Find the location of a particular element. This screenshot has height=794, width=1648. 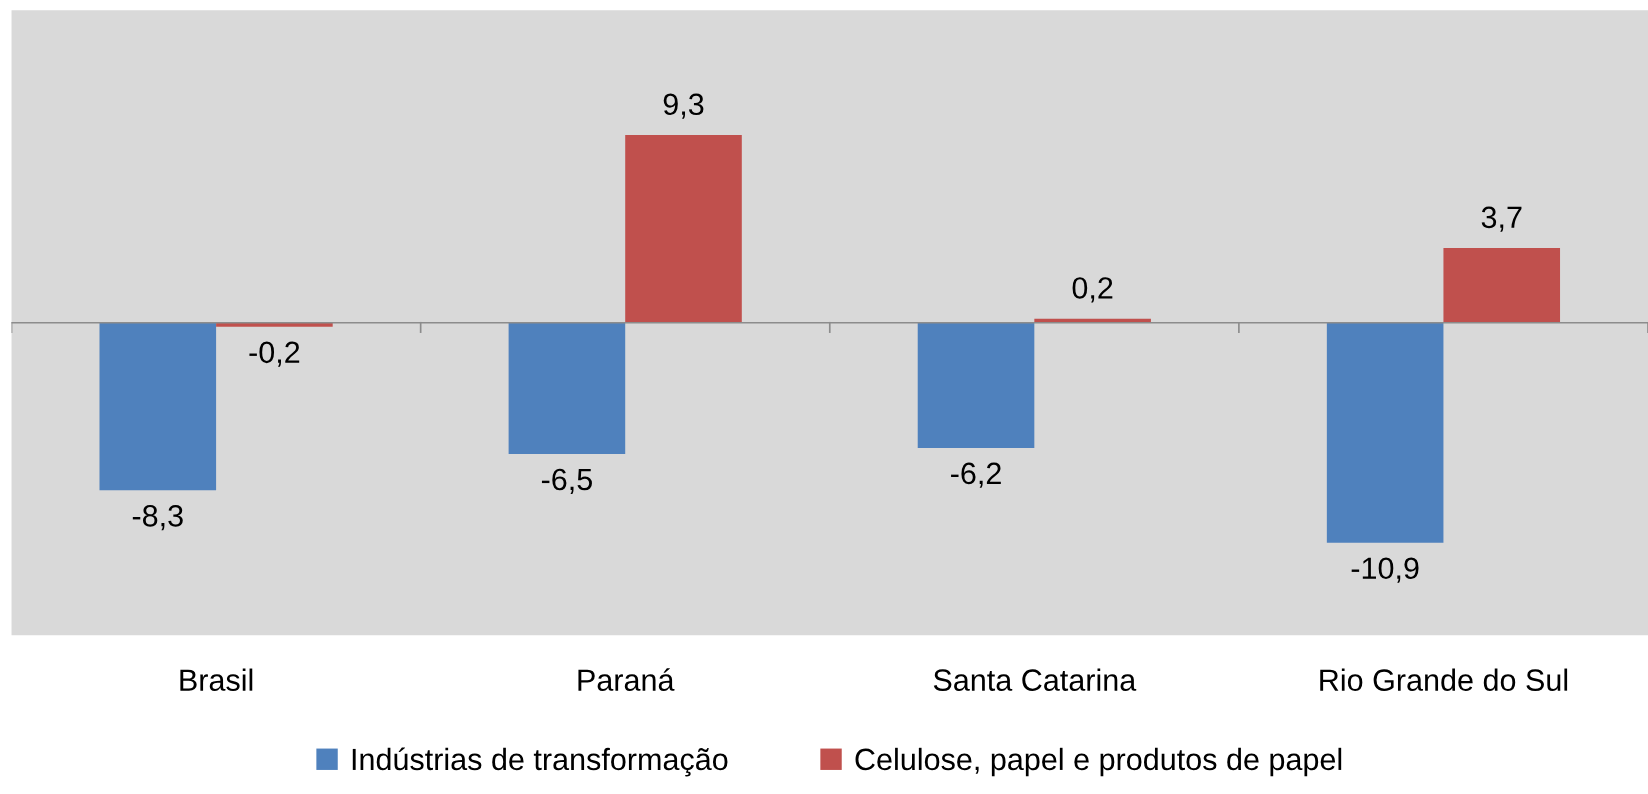

data-label: 3,7 is located at coordinates (1501, 219).